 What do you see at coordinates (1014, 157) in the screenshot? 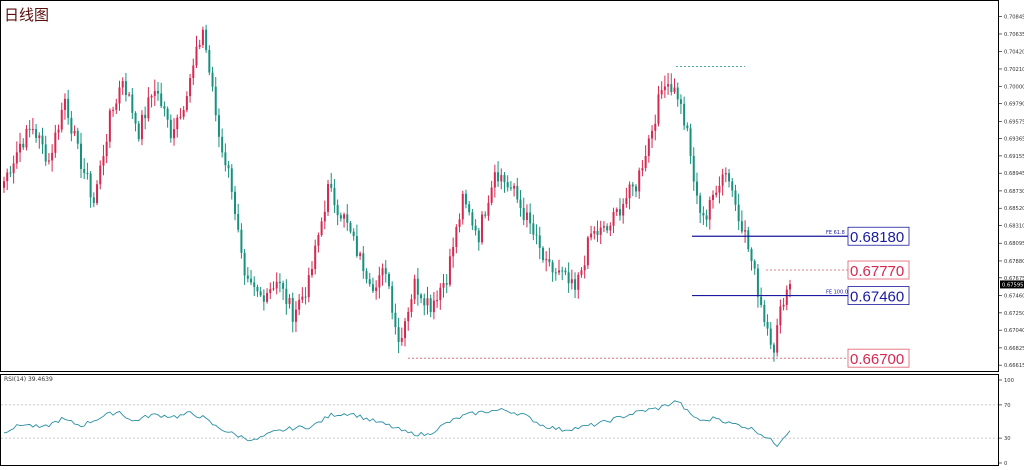
I see `price-tick-label: 0.69155` at bounding box center [1014, 157].